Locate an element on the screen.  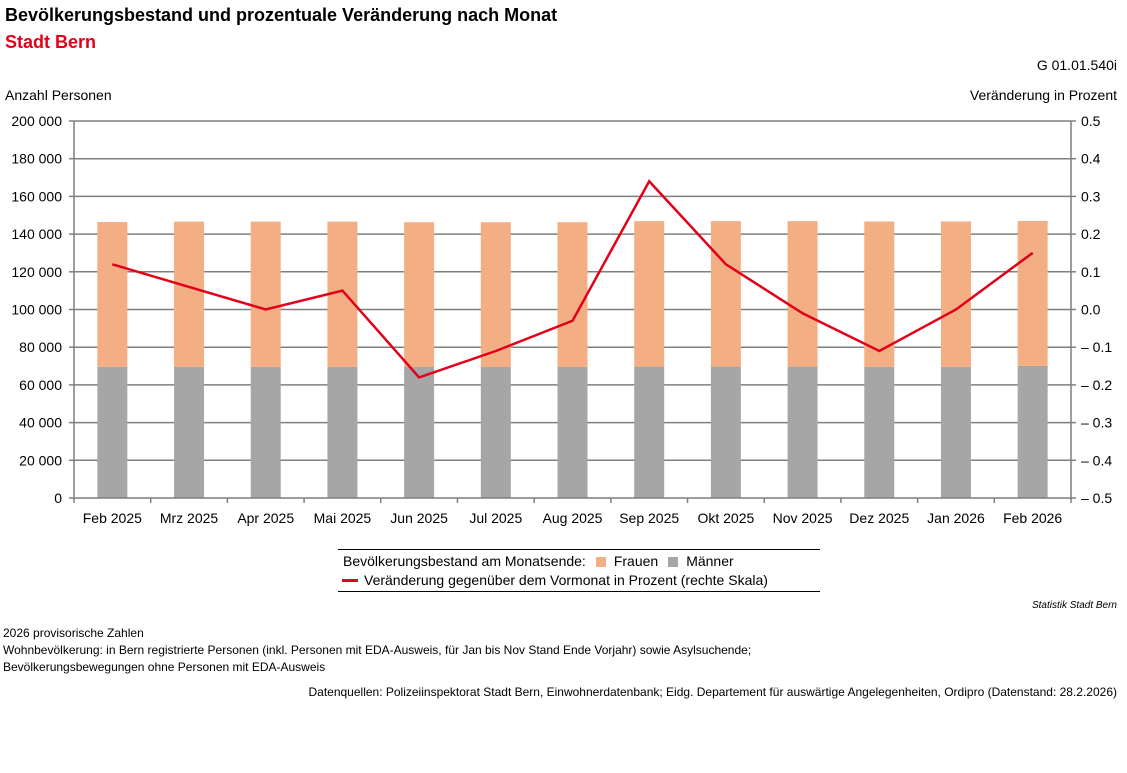
x-tick-label: Apr 2025 is located at coordinates (265, 518).